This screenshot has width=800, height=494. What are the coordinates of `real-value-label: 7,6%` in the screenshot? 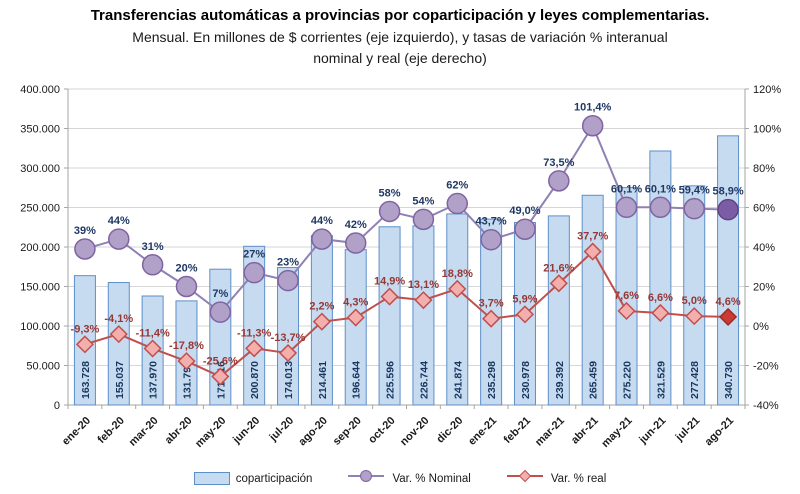 It's located at (626, 296).